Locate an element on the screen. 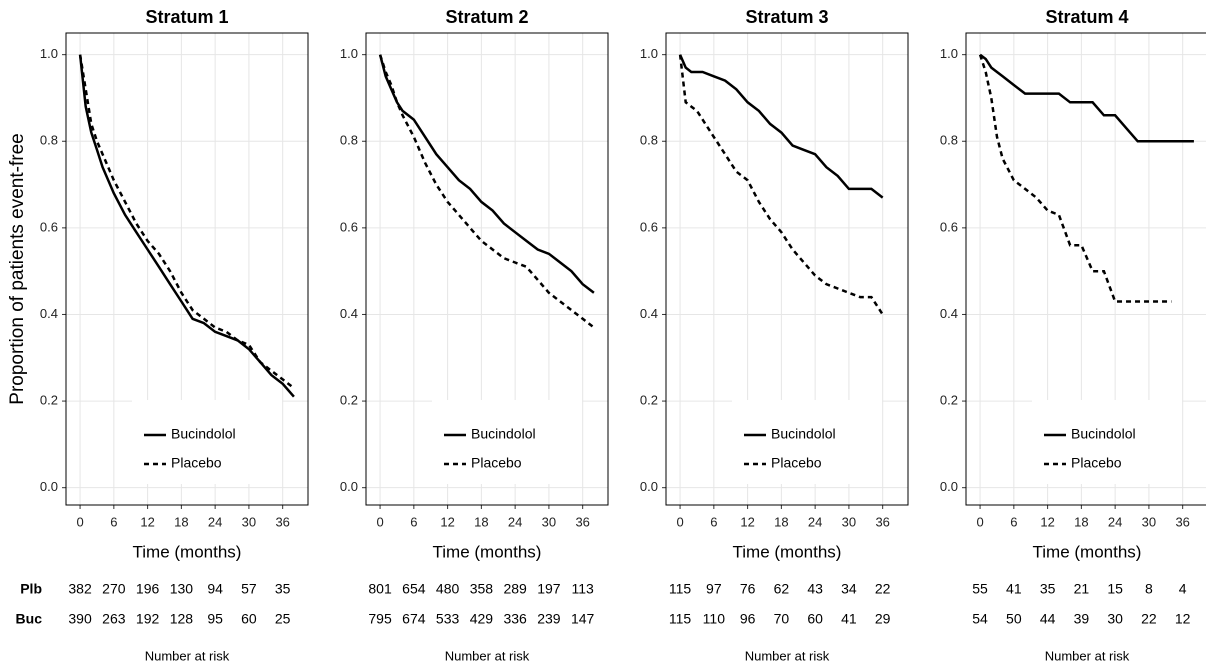 This screenshot has width=1206, height=667. risk-count: 15 is located at coordinates (1115, 589).